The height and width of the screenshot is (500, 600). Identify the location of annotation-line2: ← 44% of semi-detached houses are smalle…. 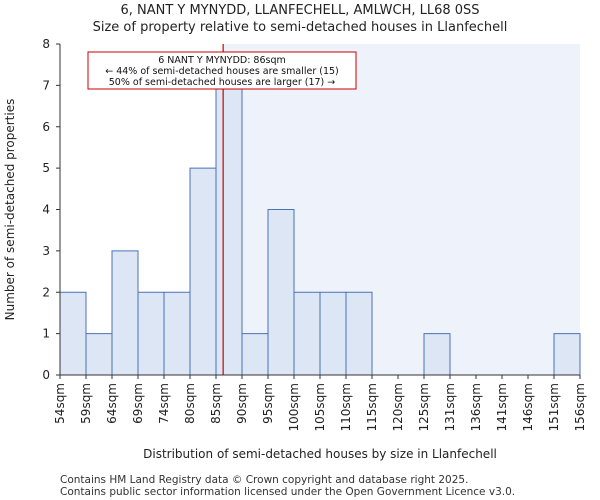
(222, 71).